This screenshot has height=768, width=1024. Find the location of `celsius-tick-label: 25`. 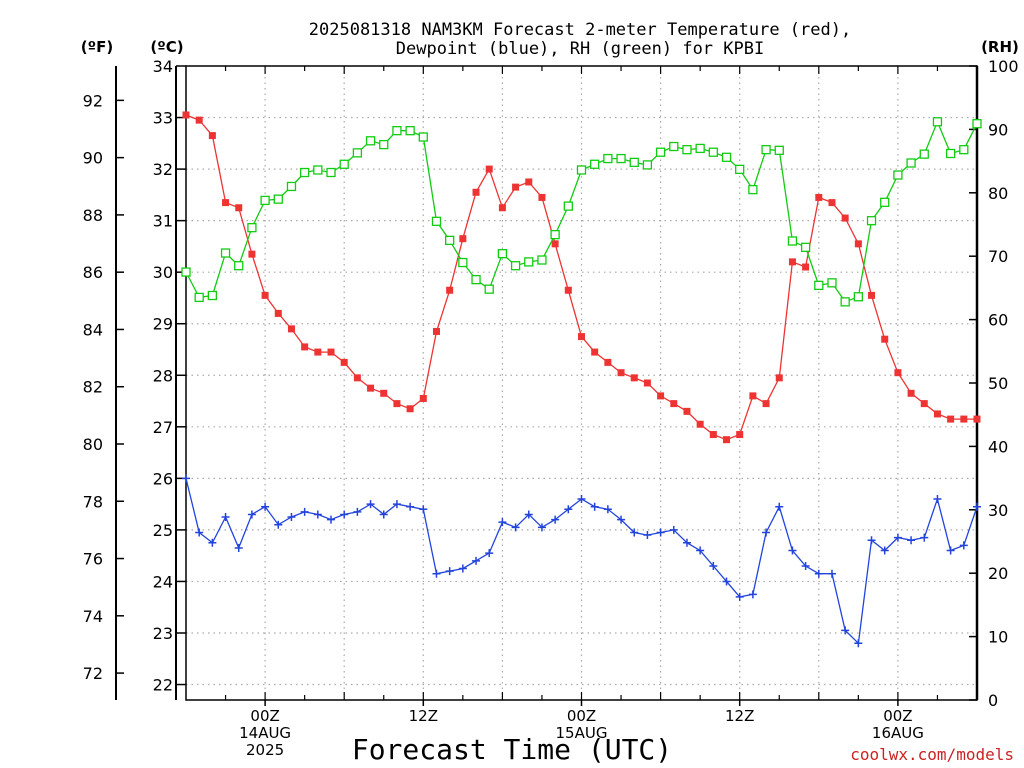

celsius-tick-label: 25 is located at coordinates (163, 530).